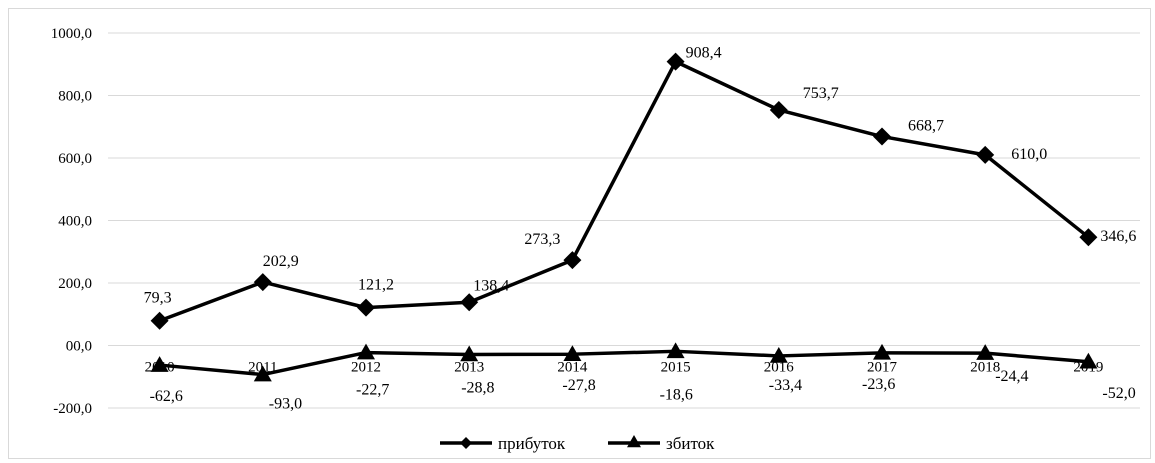 The image size is (1155, 463). Describe the element at coordinates (71, 34) in the screenshot. I see `y-tick-label: 1000,0` at that location.